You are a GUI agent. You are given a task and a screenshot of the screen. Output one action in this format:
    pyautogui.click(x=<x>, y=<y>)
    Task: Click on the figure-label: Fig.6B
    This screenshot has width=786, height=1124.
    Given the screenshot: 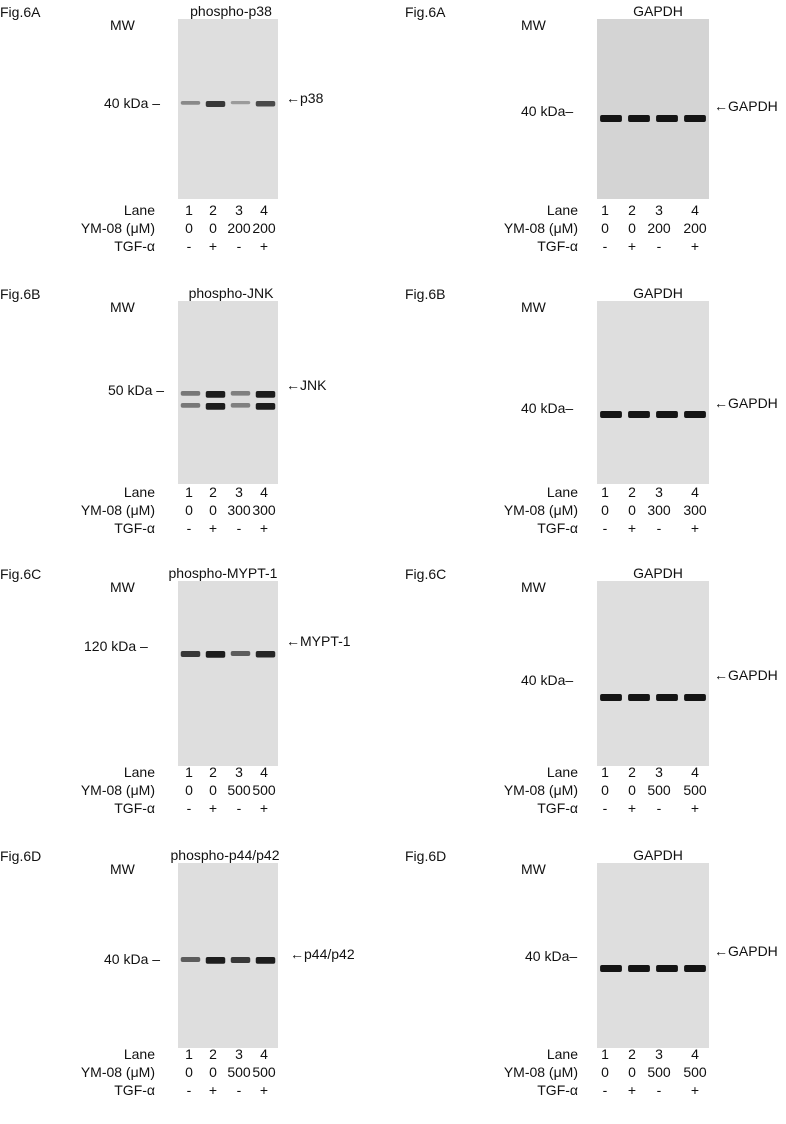 What is the action you would take?
    pyautogui.click(x=425, y=294)
    